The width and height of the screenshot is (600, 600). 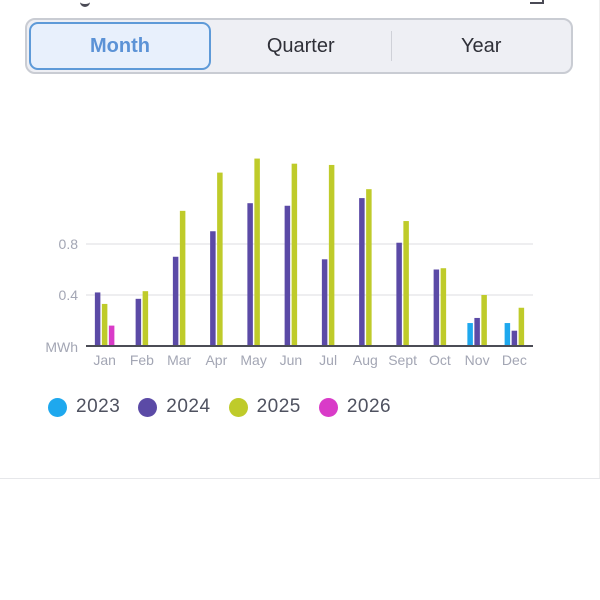 What do you see at coordinates (470, 334) in the screenshot?
I see `bar-2023-nov` at bounding box center [470, 334].